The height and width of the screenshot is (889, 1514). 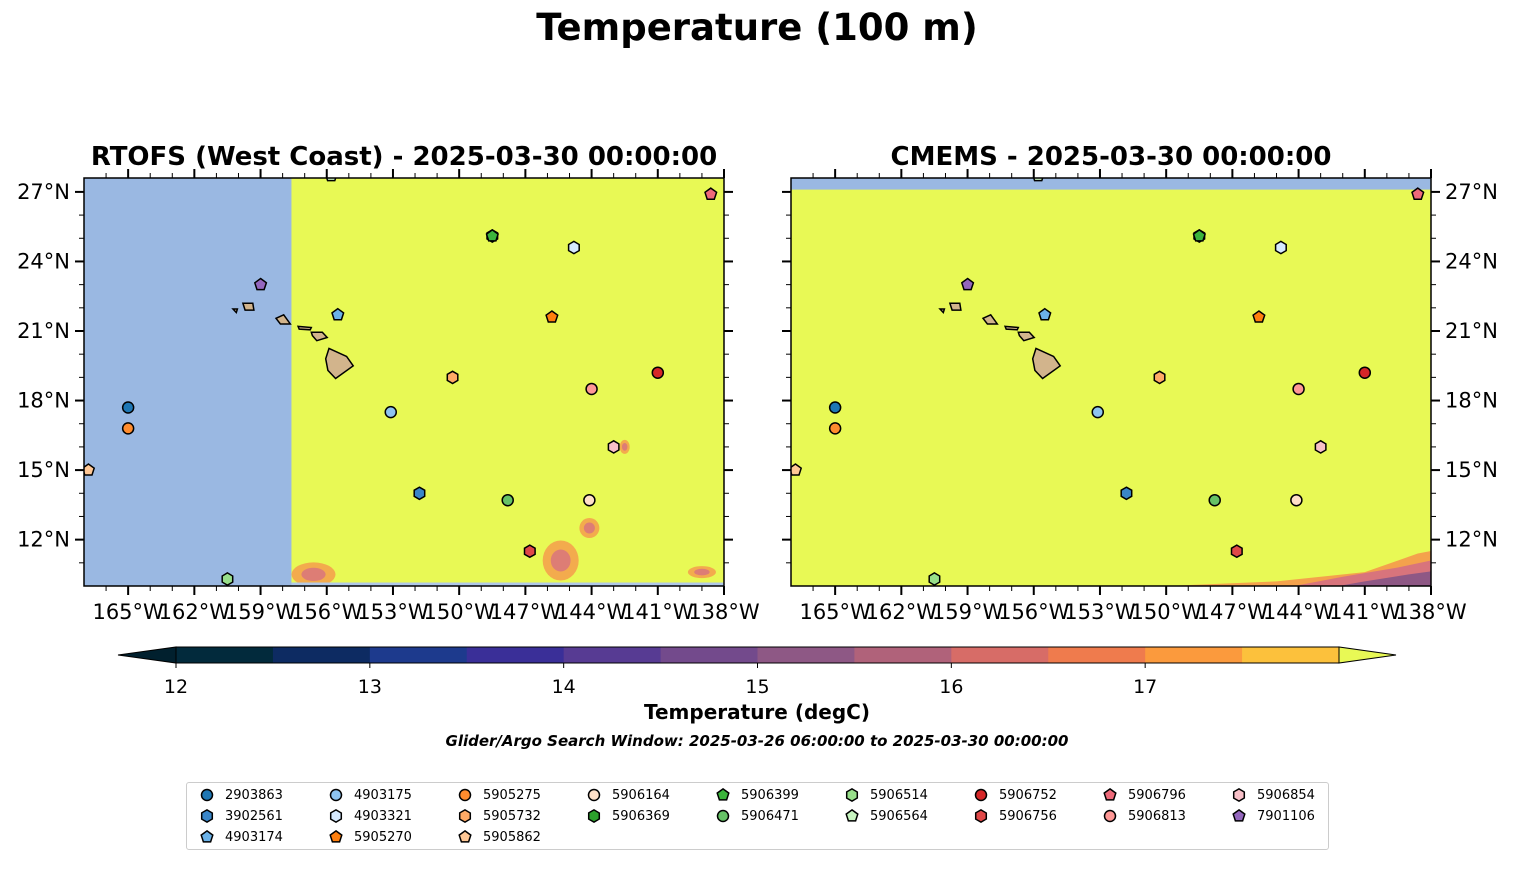 I want to click on y-tick-label: 21°N, so click(x=1471, y=331).